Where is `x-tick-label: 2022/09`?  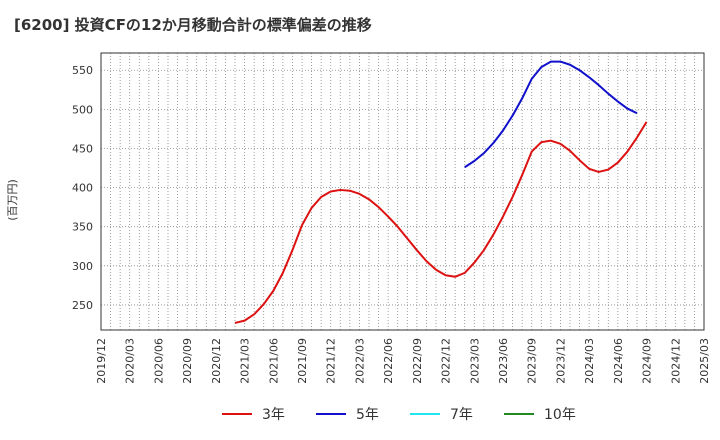
x-tick-label: 2022/09 is located at coordinates (417, 361).